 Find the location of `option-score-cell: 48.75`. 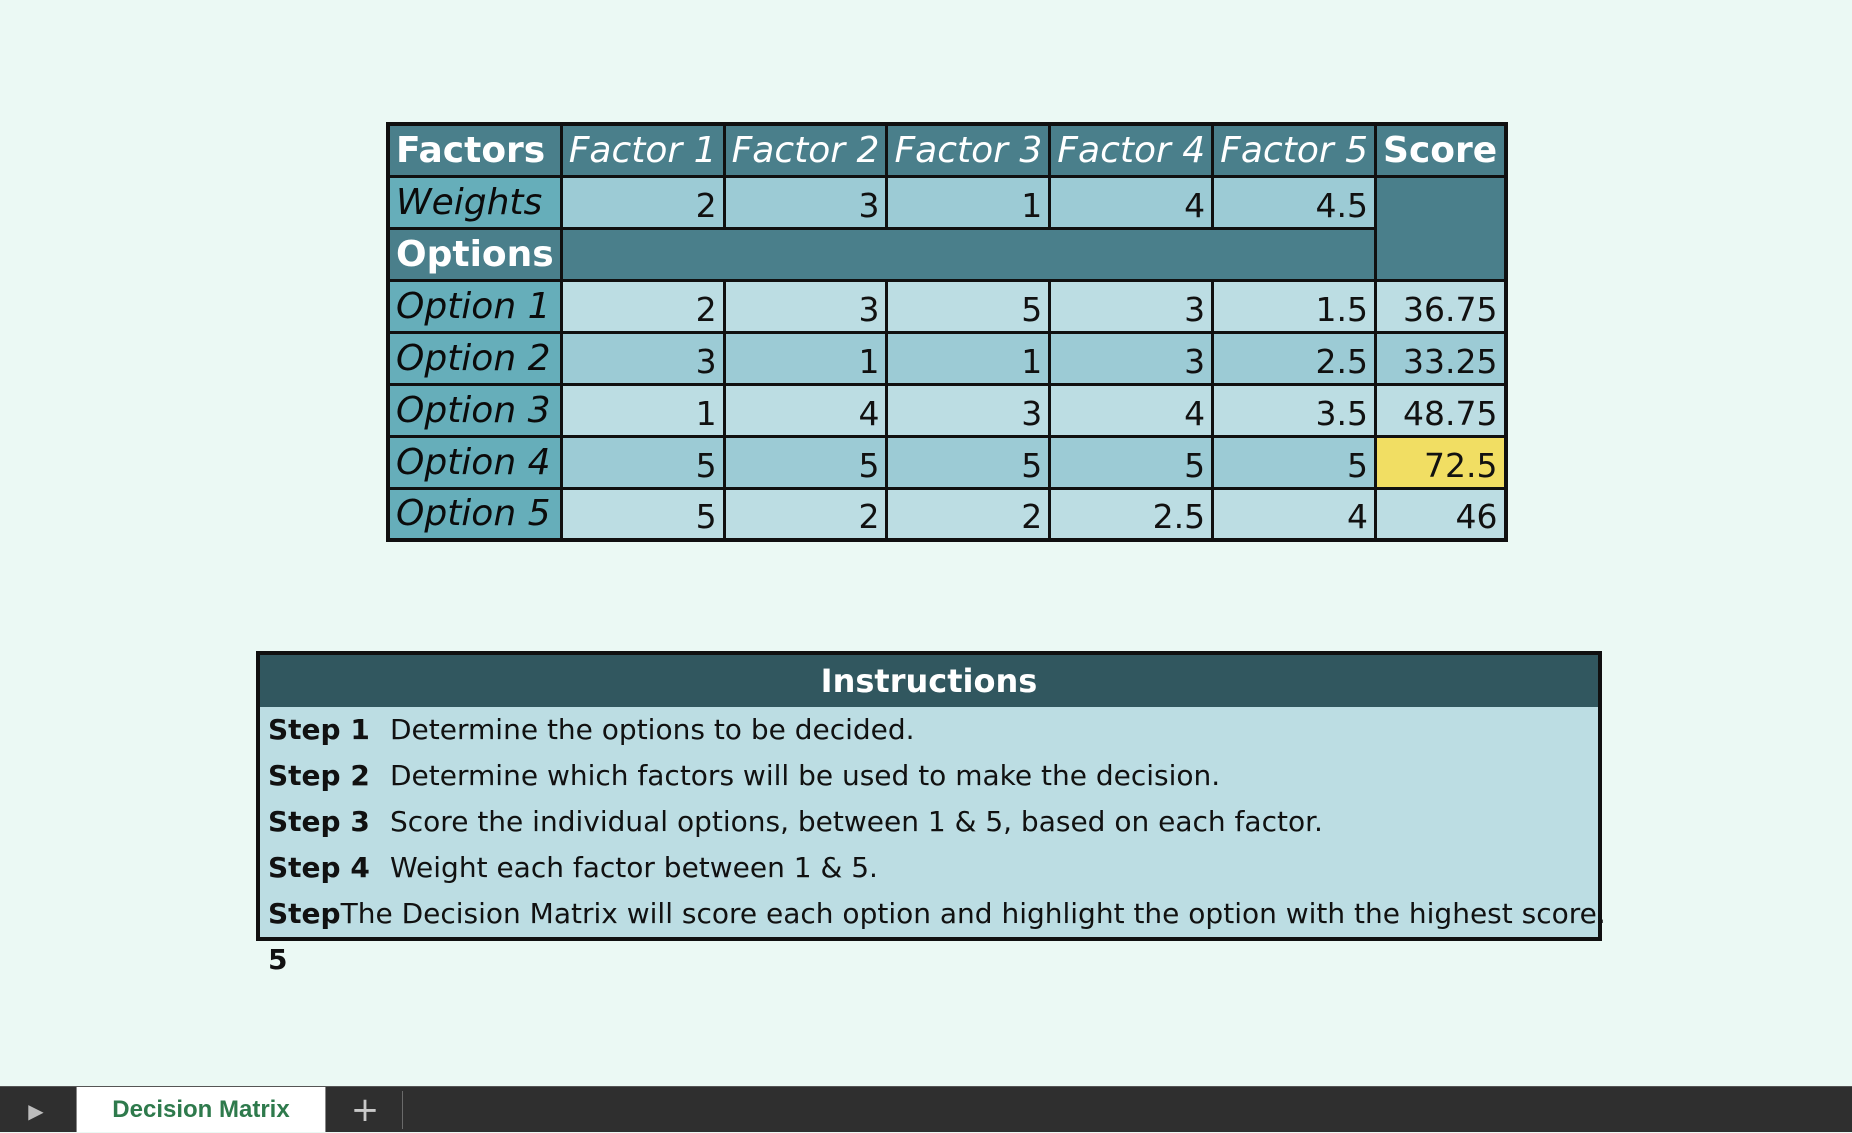

option-score-cell: 48.75 is located at coordinates (1441, 410).